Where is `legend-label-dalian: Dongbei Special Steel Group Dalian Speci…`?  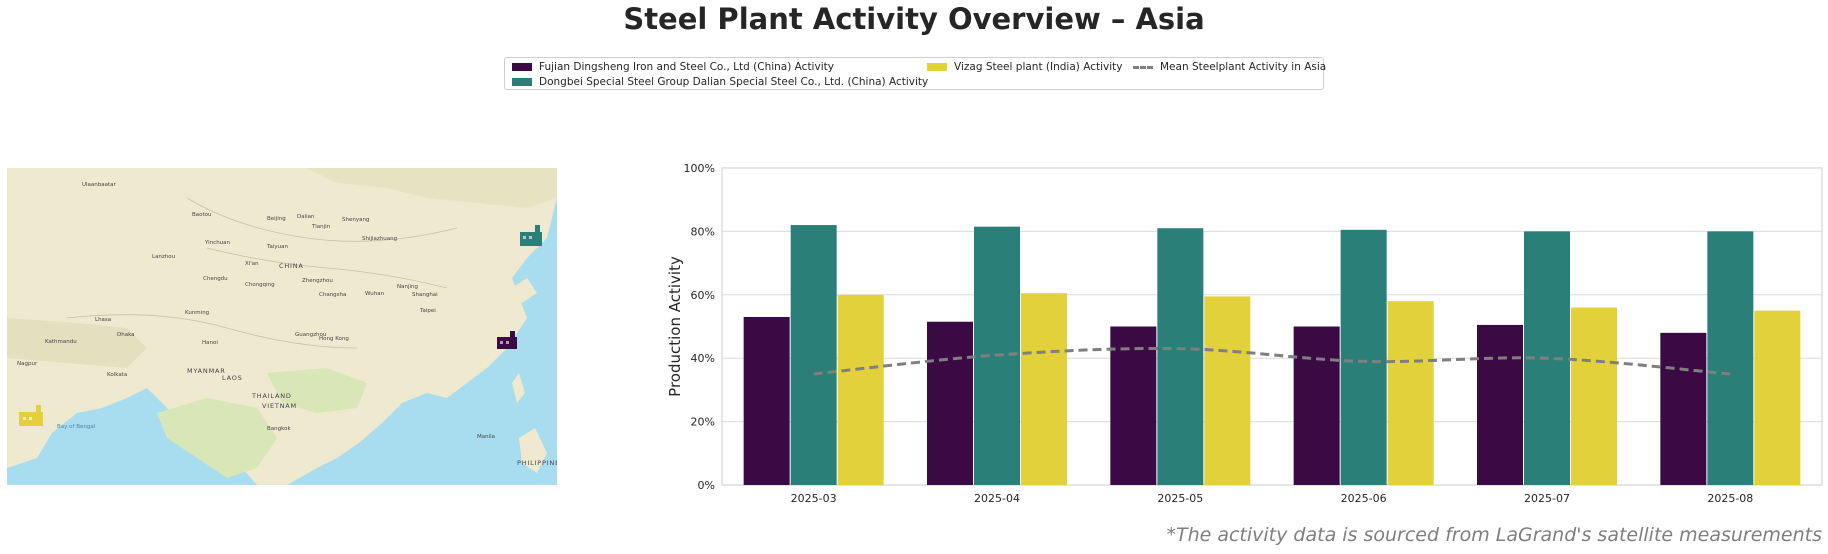
legend-label-dalian: Dongbei Special Steel Group Dalian Speci… is located at coordinates (734, 82).